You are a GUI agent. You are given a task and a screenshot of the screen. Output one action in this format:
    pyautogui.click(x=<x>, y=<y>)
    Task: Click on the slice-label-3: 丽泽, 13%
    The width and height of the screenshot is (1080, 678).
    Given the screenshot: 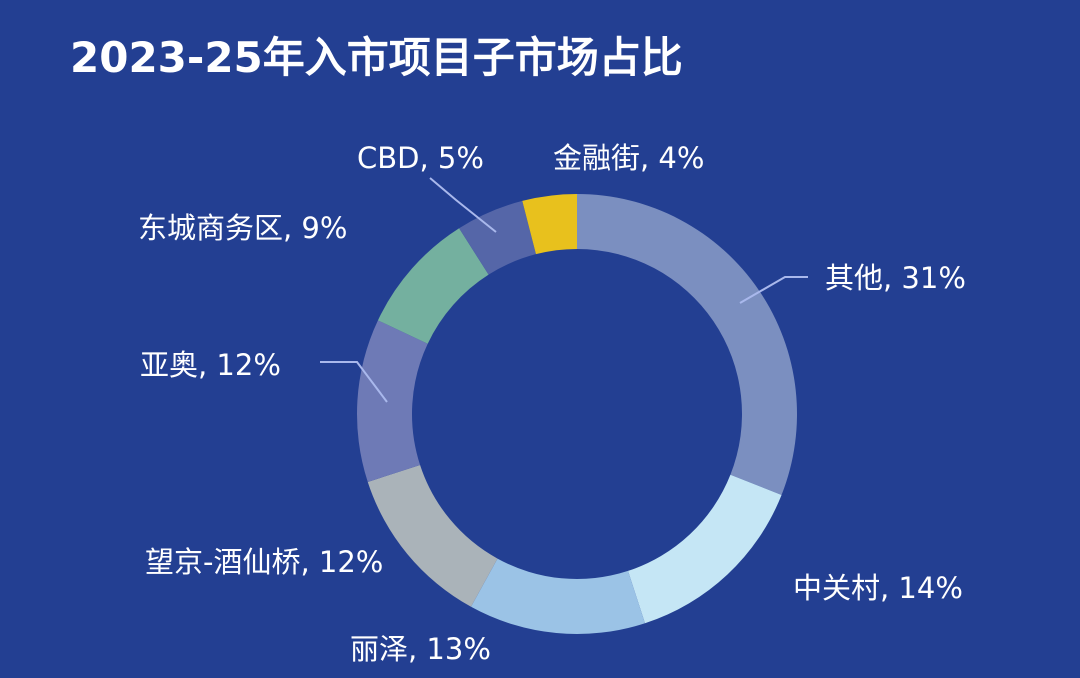 What is the action you would take?
    pyautogui.click(x=420, y=649)
    